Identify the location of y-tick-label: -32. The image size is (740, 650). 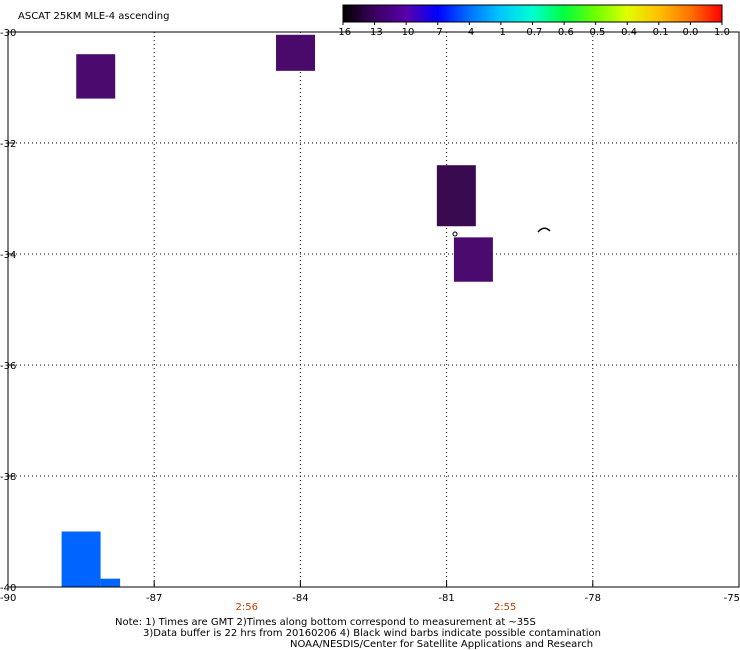
(8, 144).